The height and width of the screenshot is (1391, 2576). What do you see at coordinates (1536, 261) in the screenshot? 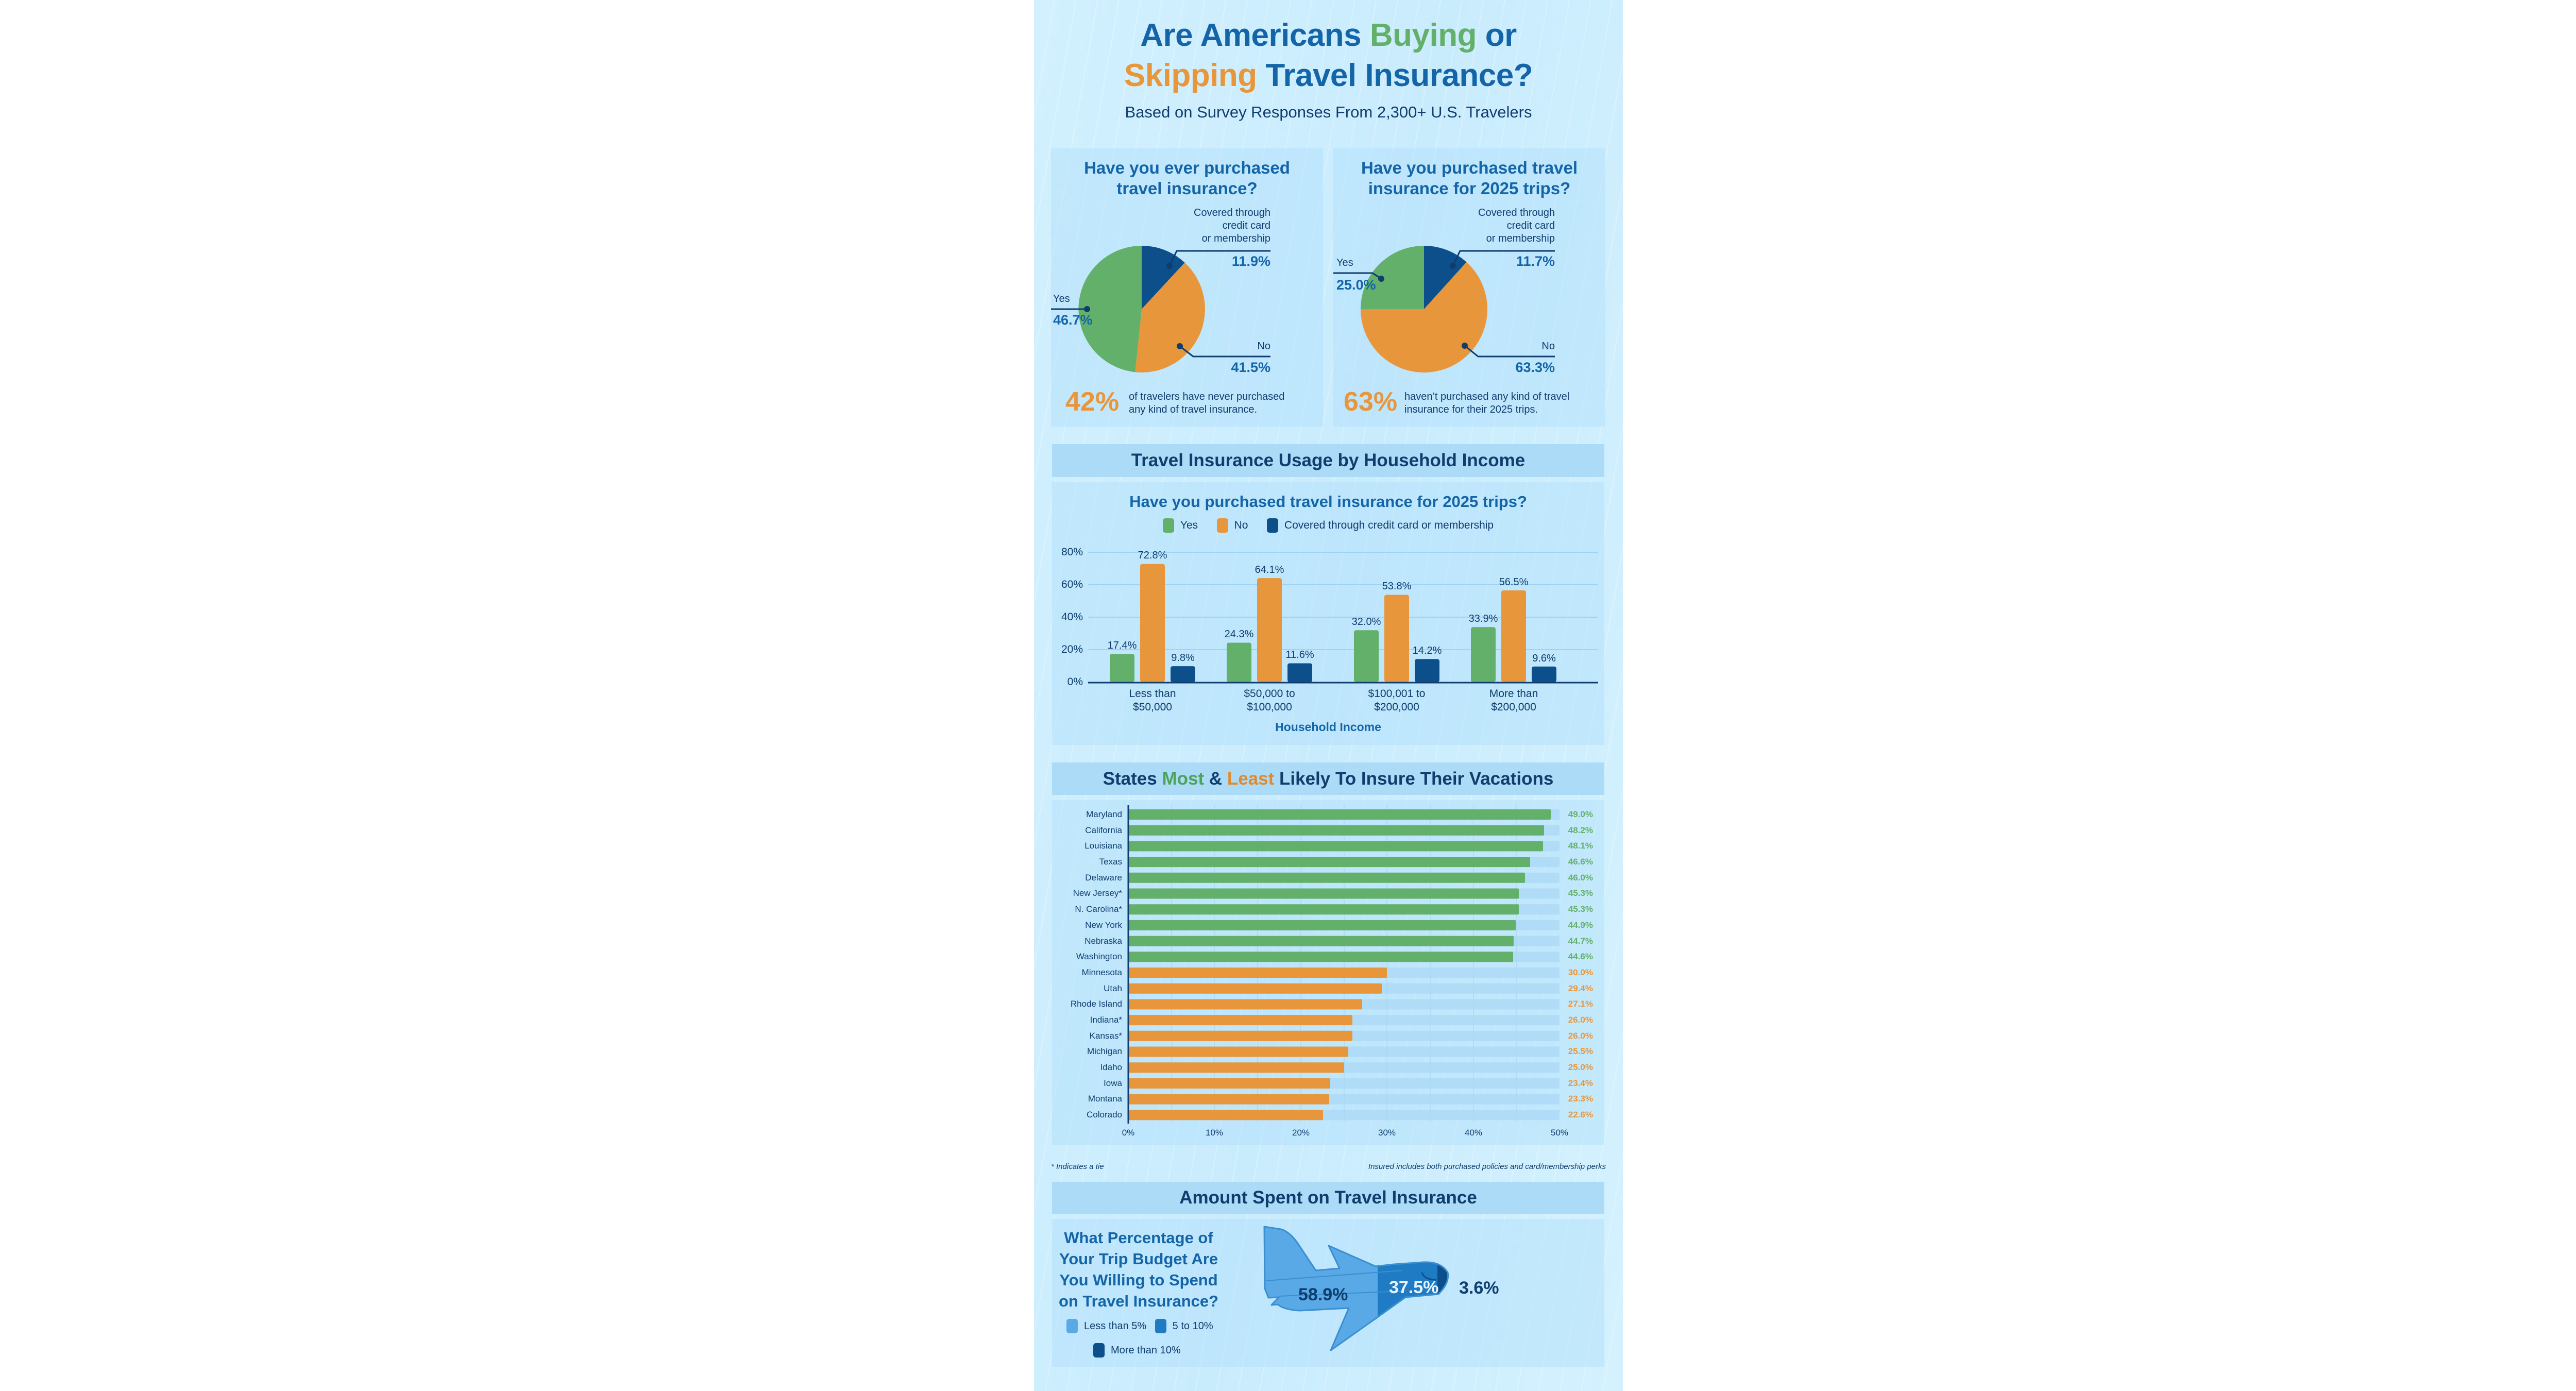
I see `covered-value: 11.7%` at bounding box center [1536, 261].